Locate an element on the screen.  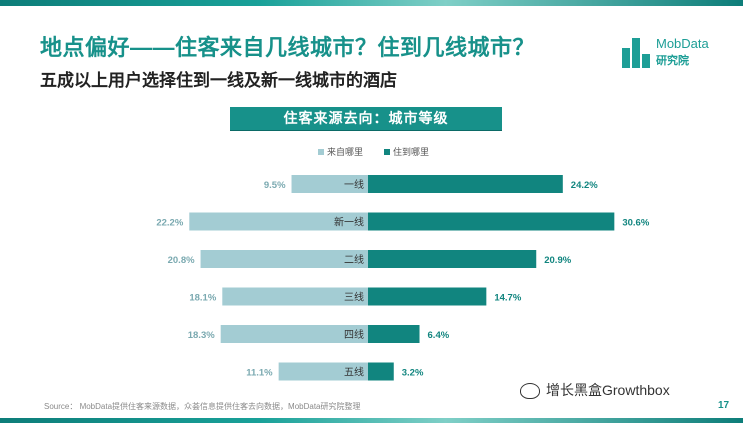
category-label-1: 一线 is located at coordinates (354, 184).